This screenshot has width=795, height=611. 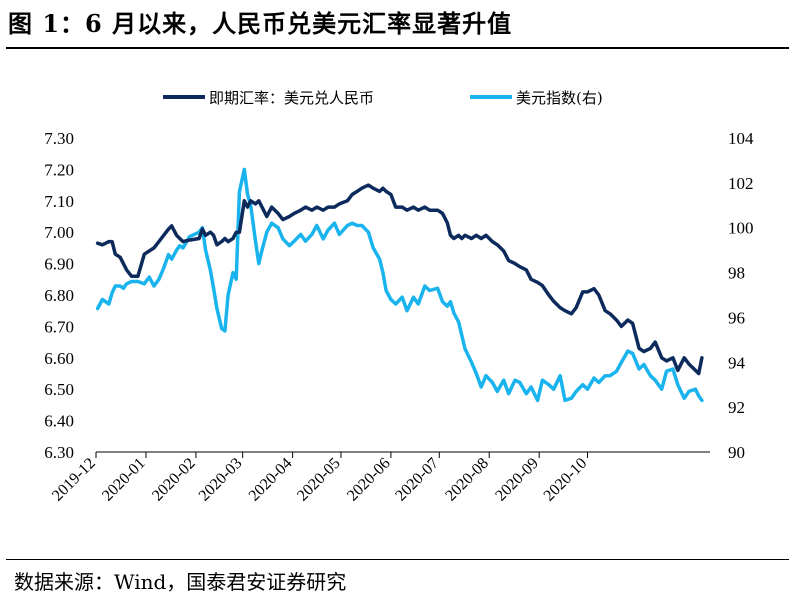 I want to click on chart-legend: 即期汇率：美元兑人民币 美元指数(右), so click(x=383, y=98).